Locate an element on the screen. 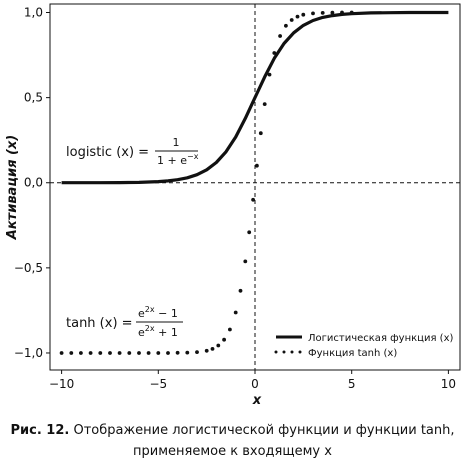 The height and width of the screenshot is (466, 465). tanh-formula-lhs: tanh (x) = is located at coordinates (99, 323).